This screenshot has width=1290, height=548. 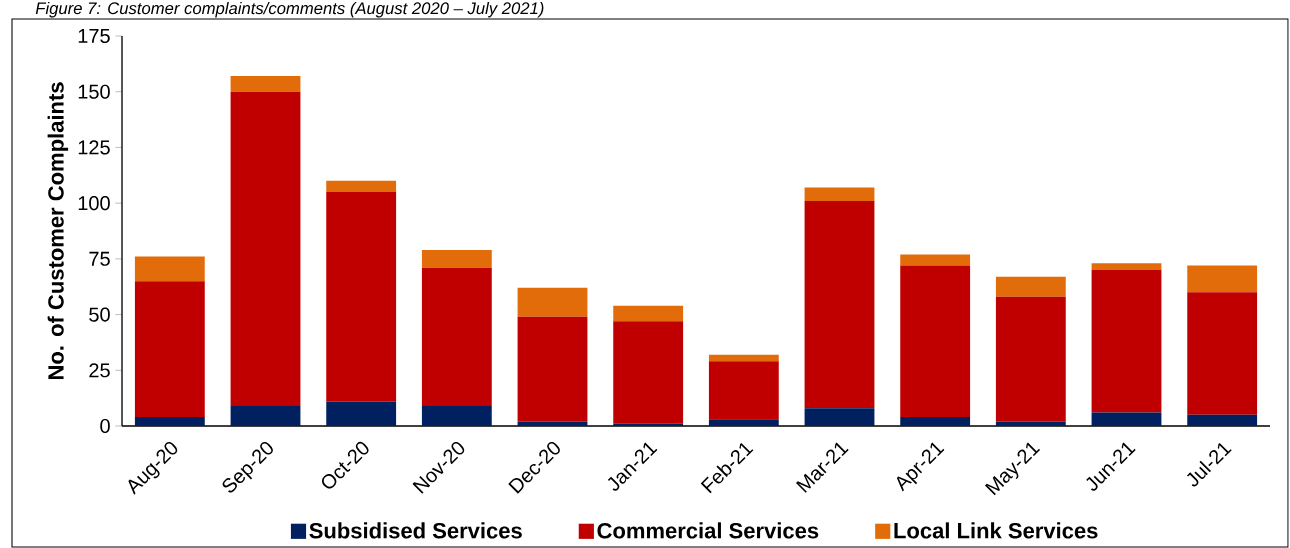 I want to click on y-tick-label: 125, so click(x=94, y=147).